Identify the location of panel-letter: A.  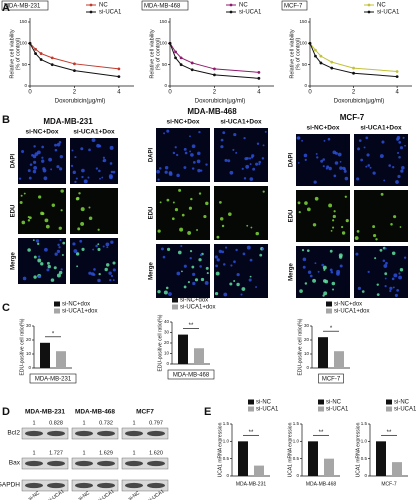
(6, 8).